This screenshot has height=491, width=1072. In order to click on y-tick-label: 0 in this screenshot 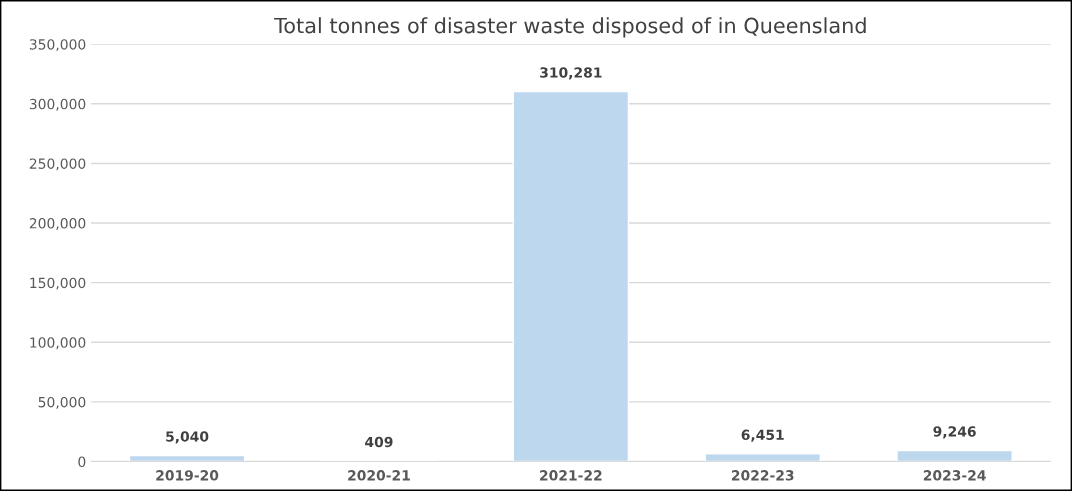, I will do `click(82, 462)`.